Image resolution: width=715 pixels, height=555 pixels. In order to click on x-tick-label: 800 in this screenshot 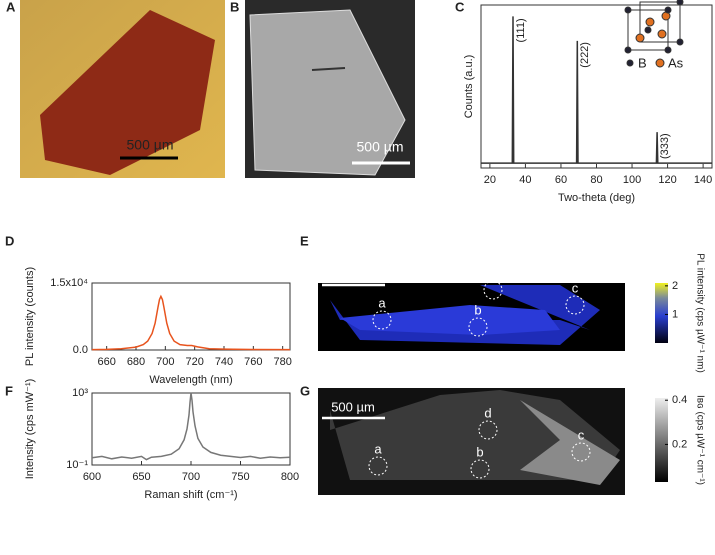, I will do `click(290, 477)`.